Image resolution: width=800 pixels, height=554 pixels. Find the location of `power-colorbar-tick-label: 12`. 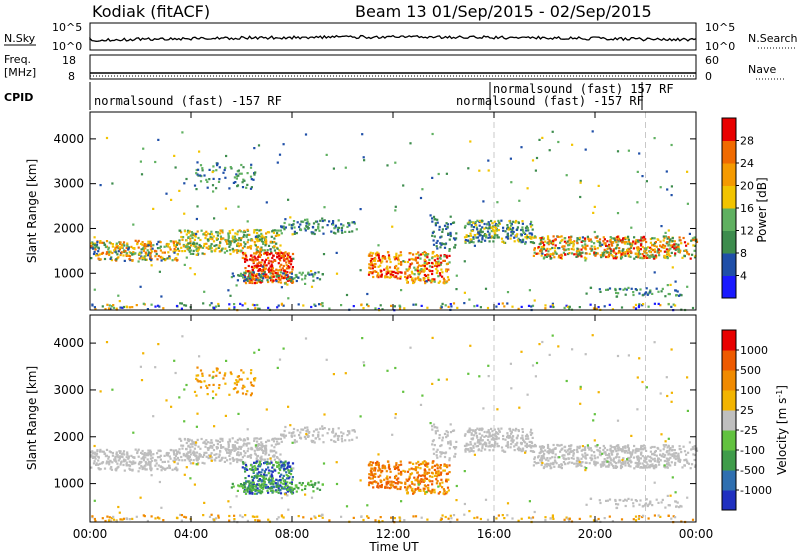

power-colorbar-tick-label: 12 is located at coordinates (747, 231).